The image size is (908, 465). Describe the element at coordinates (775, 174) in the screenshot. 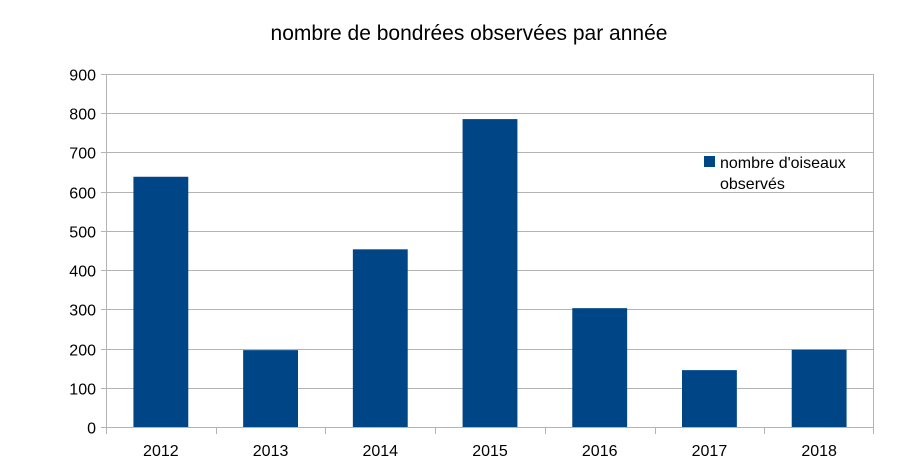

I see `legend: nombre d'oiseaux observés` at that location.